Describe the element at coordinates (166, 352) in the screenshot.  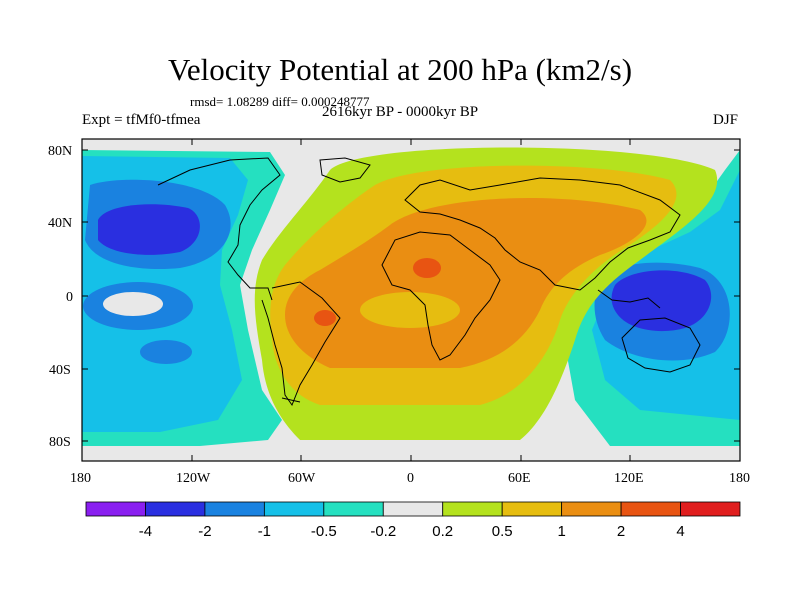
I see `contour-neg-1-south` at that location.